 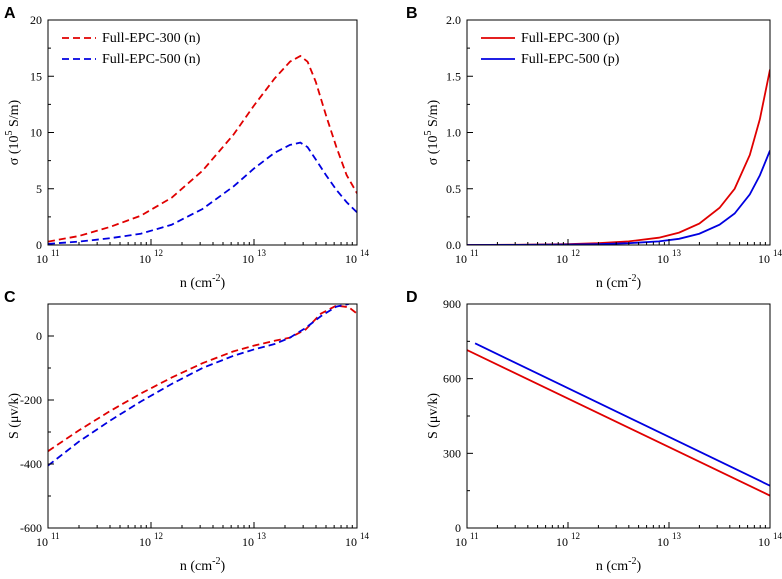 I want to click on y-tick-label: 5, so click(x=39, y=189).